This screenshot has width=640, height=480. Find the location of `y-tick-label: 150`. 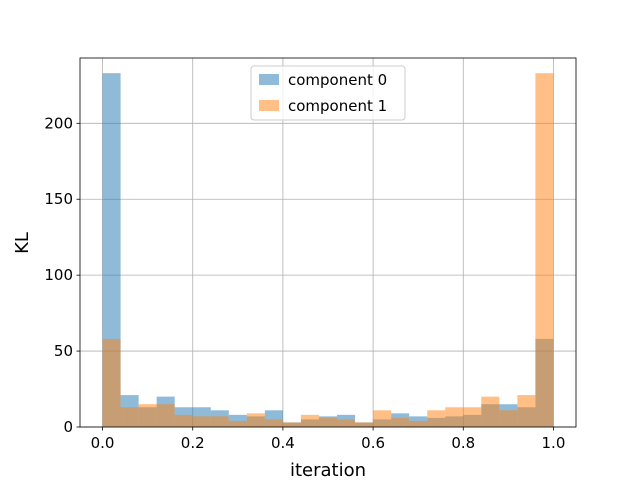

y-tick-label: 150 is located at coordinates (58, 199).